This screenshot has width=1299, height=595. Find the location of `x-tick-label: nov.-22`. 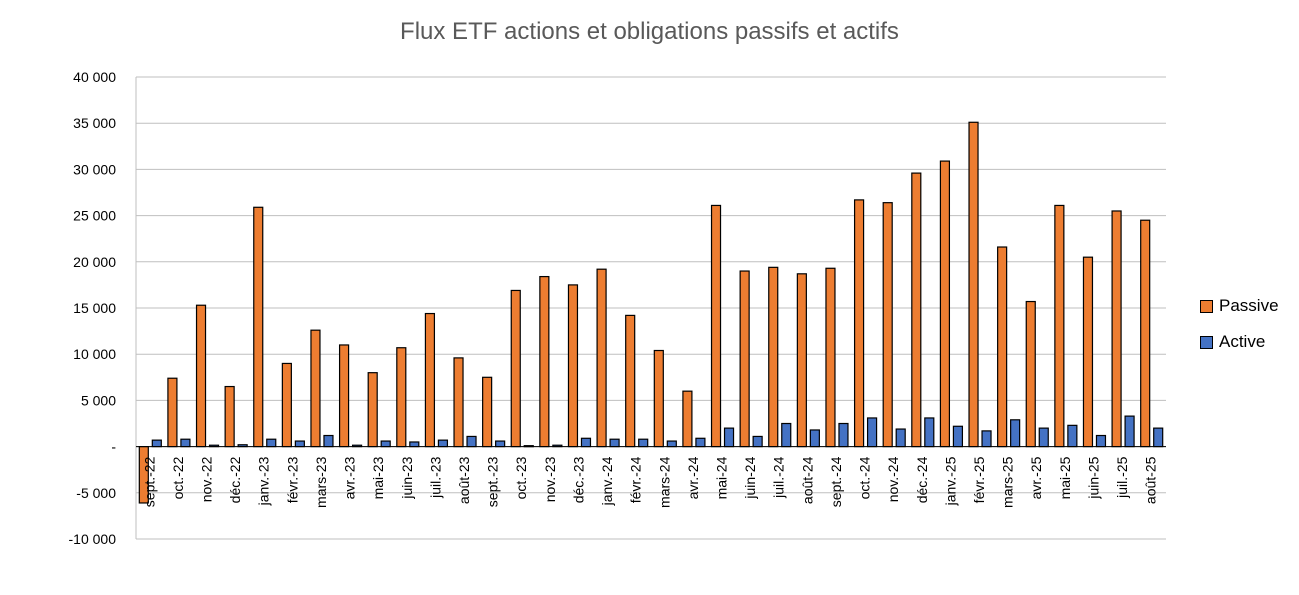

x-tick-label: nov.-22 is located at coordinates (207, 479).